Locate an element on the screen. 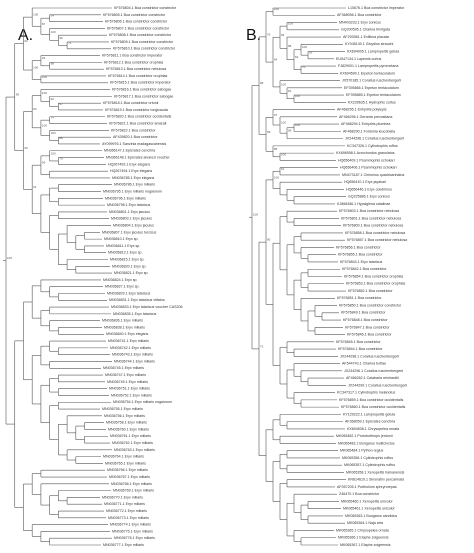 The image size is (474, 553). leaf-label: KF576849.1 Boa constrictor is located at coordinates (363, 313).